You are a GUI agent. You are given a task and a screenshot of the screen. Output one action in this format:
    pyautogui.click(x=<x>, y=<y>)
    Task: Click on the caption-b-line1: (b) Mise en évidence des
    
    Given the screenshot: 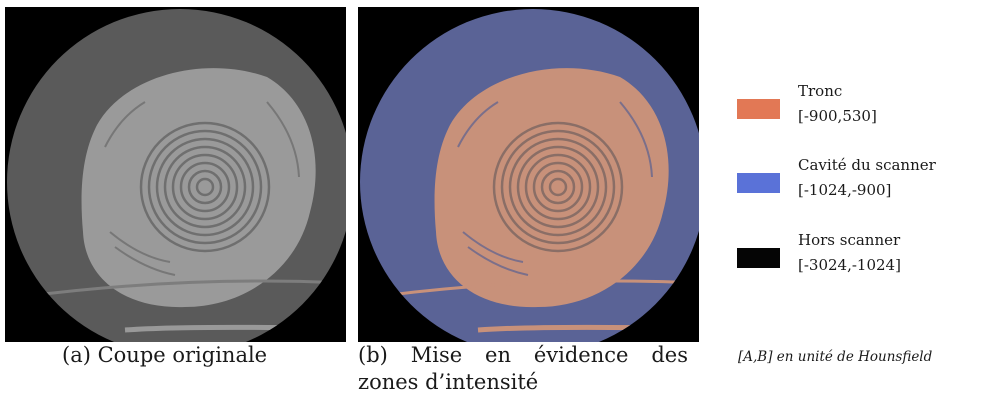 What is the action you would take?
    pyautogui.click(x=523, y=355)
    